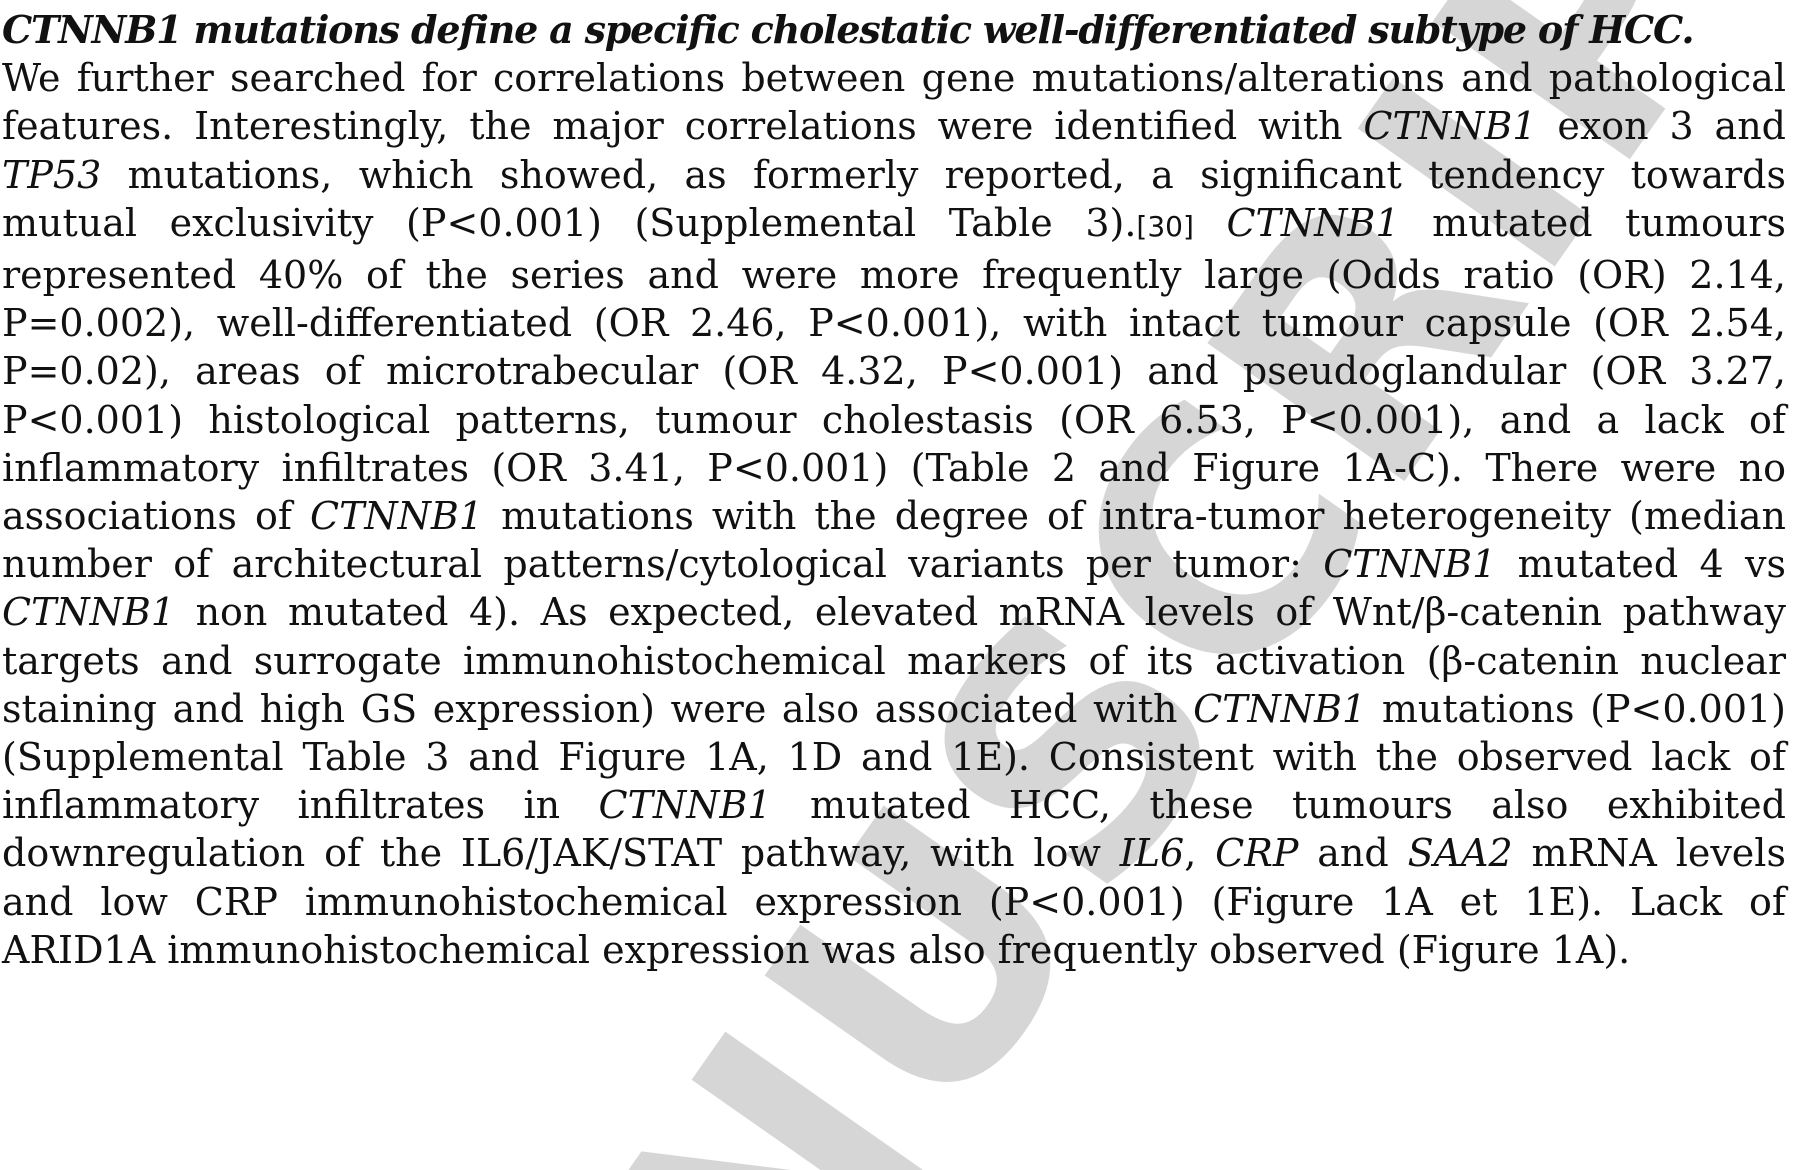 The image size is (1801, 1170). What do you see at coordinates (1353, 853) in the screenshot?
I see `text-segment: and` at bounding box center [1353, 853].